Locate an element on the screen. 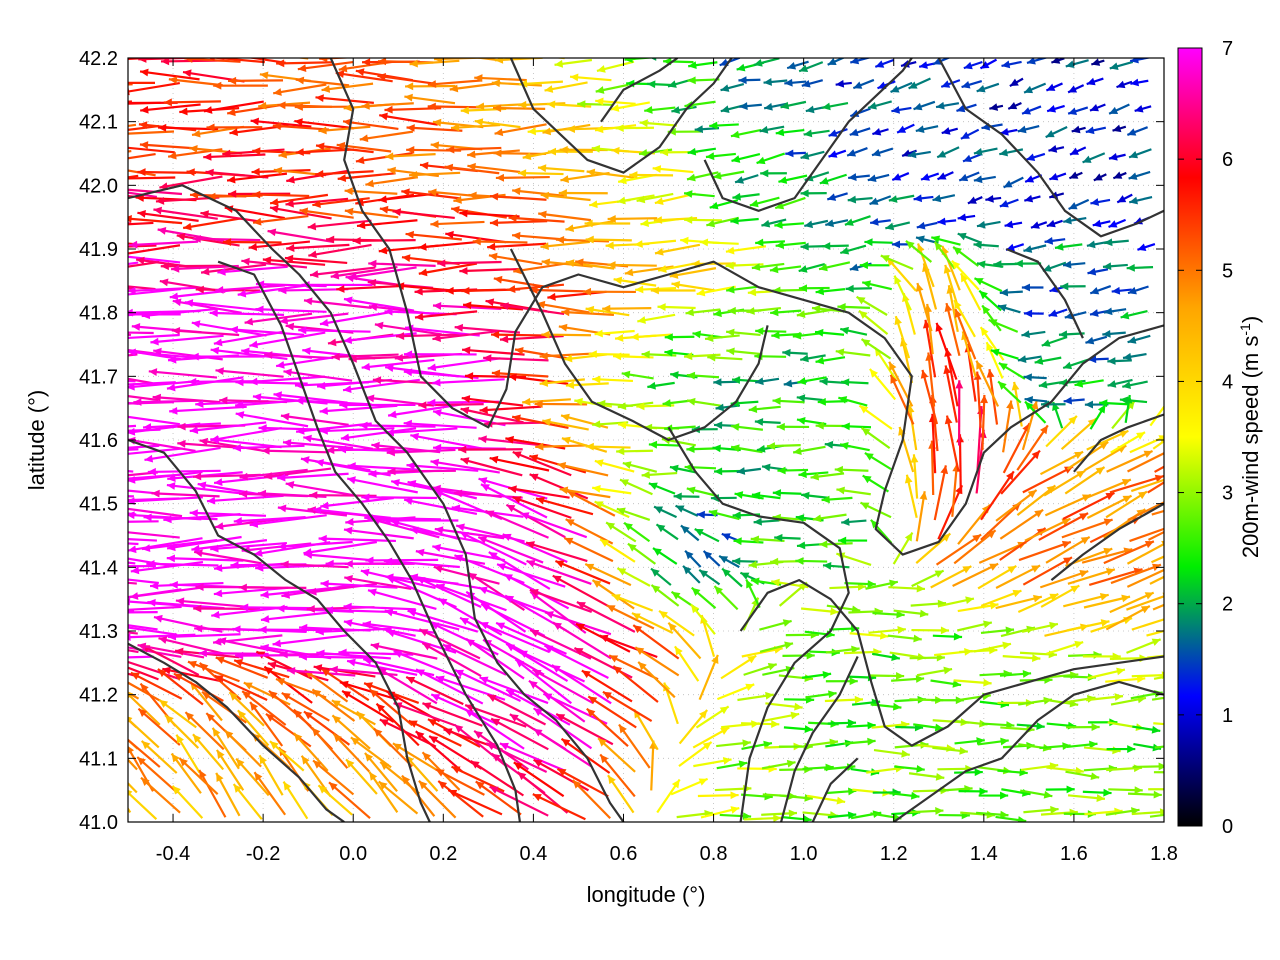  colorbar-tick-label: 4 is located at coordinates (1227, 382).